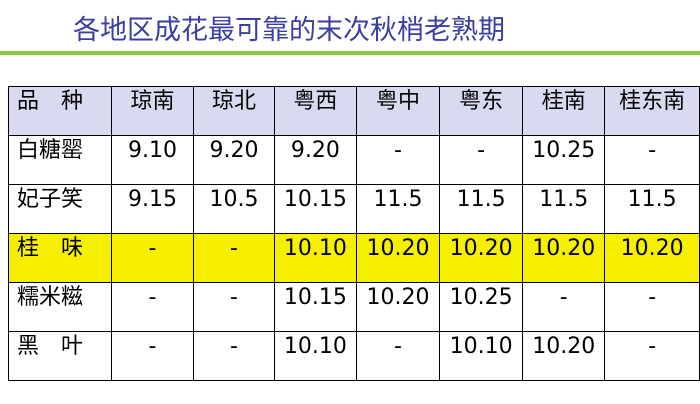  What do you see at coordinates (652, 111) in the screenshot?
I see `table-cell: 桂东南` at bounding box center [652, 111].